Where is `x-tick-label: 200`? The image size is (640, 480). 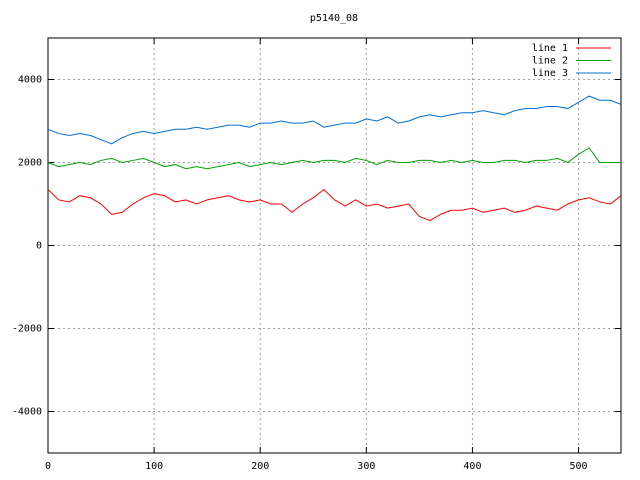 x-tick-label: 200 is located at coordinates (260, 466).